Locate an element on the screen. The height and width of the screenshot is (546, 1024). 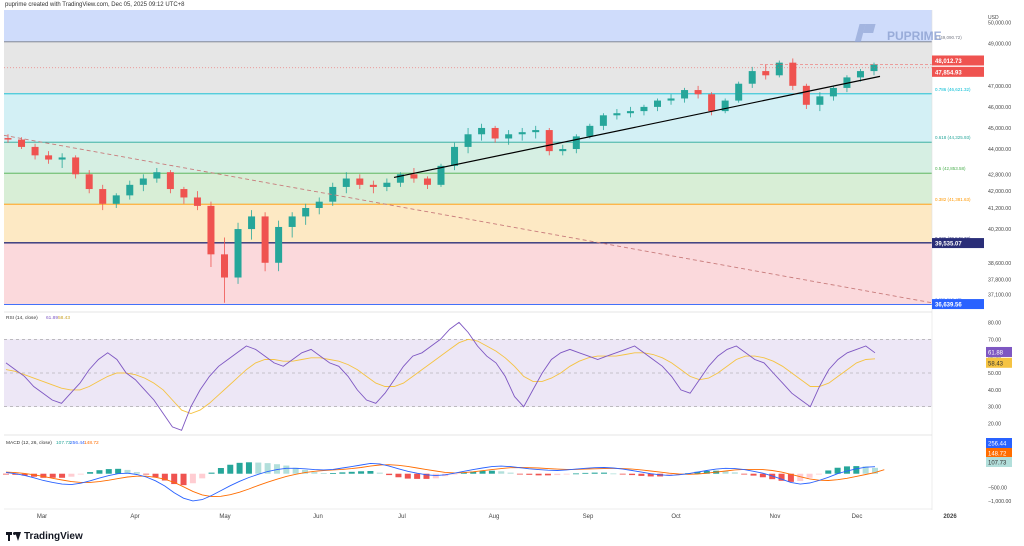
price-tick-label: 37,800.00 is located at coordinates (999, 281).